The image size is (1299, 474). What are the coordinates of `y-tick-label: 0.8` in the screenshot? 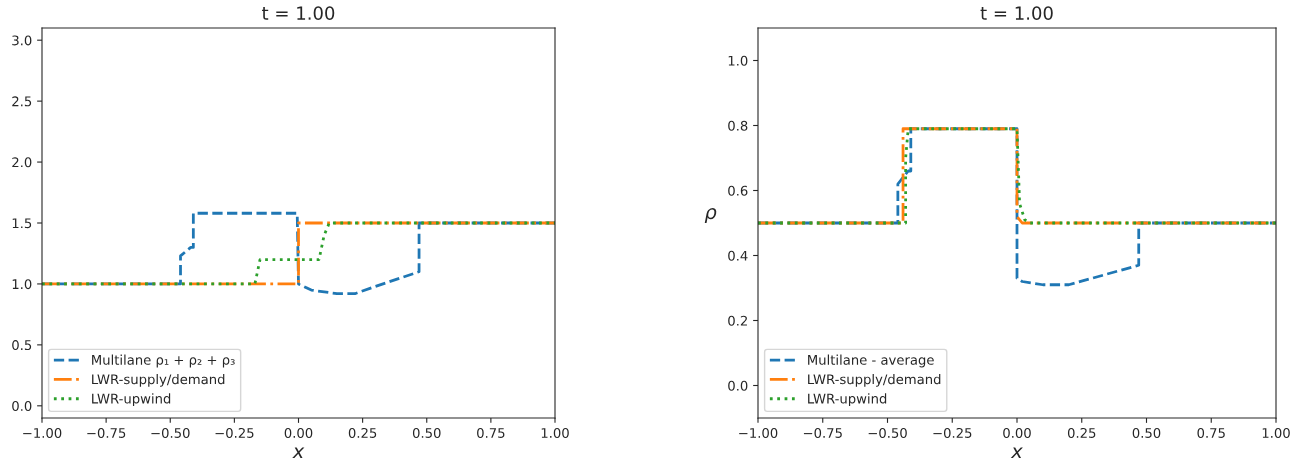 It's located at (738, 125).